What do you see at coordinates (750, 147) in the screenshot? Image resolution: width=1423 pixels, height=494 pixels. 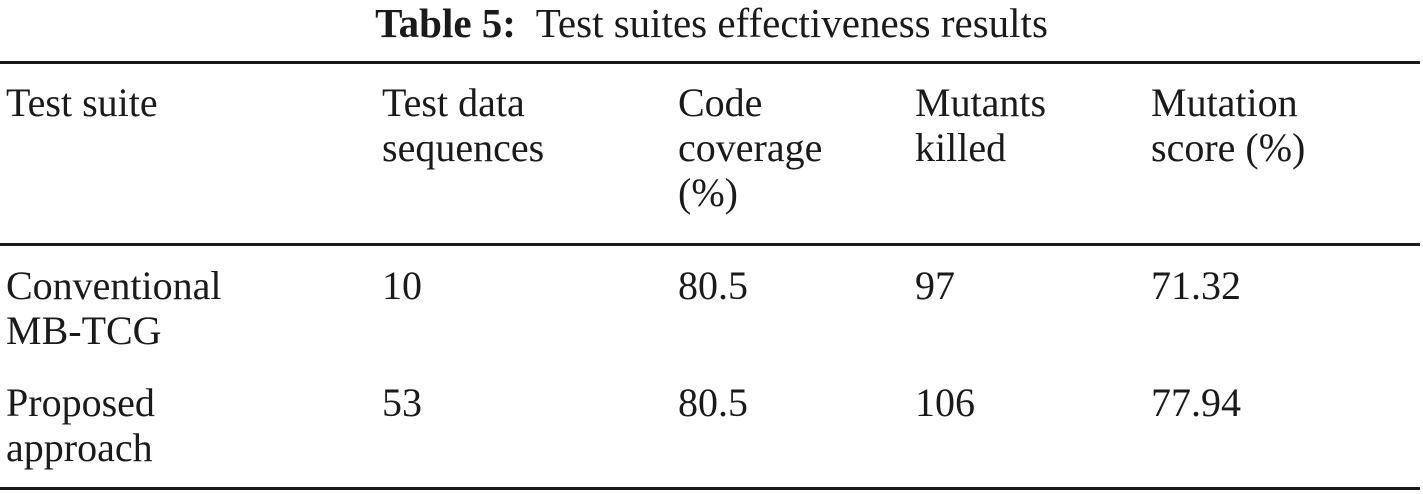 I see `header-code-coverage: Code coverage (%)` at bounding box center [750, 147].